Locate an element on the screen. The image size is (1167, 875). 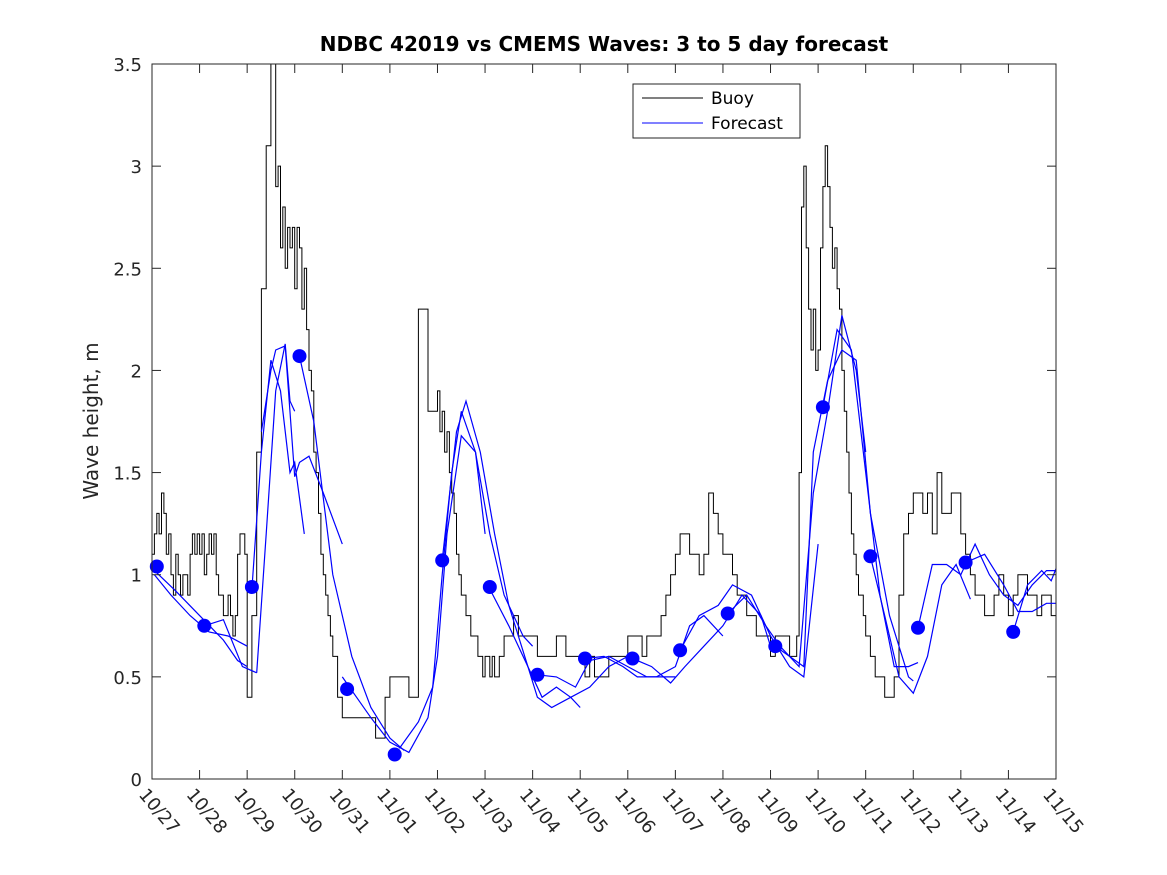
x-tick-label: 11/13 is located at coordinates (967, 811).